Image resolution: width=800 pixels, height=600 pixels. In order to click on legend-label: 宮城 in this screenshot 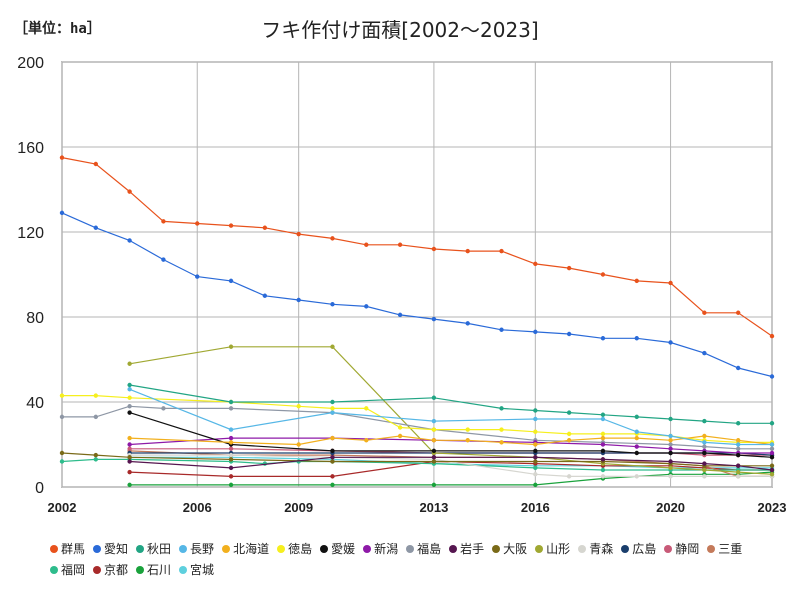, I will do `click(202, 570)`.